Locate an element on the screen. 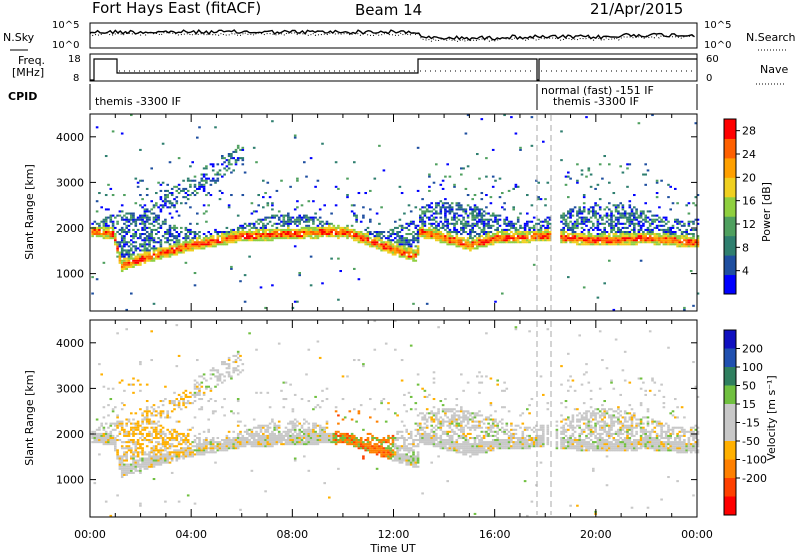 The image size is (800, 554). power-colorbar-swatch is located at coordinates (730, 148).